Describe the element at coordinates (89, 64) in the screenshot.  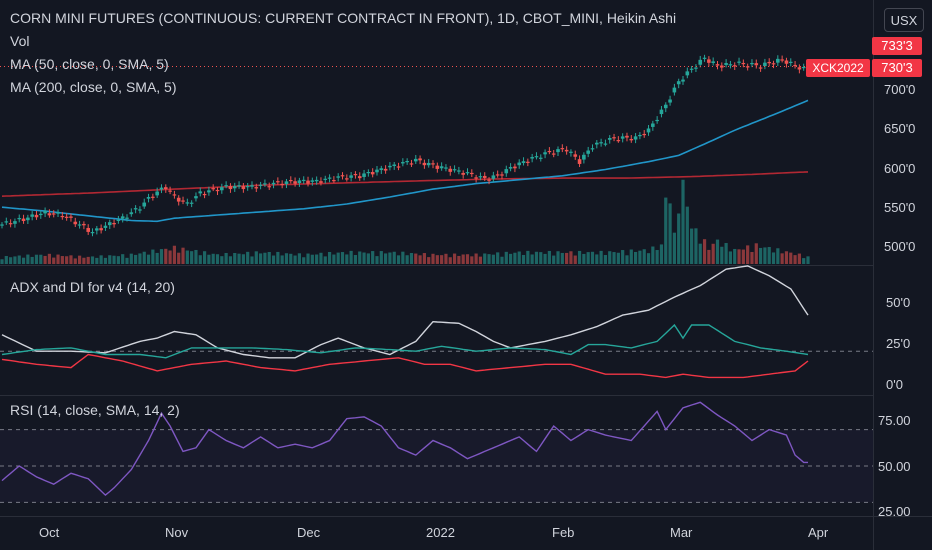
I see `legend-ma50: MA (50, close, 0, SMA, 5)` at that location.